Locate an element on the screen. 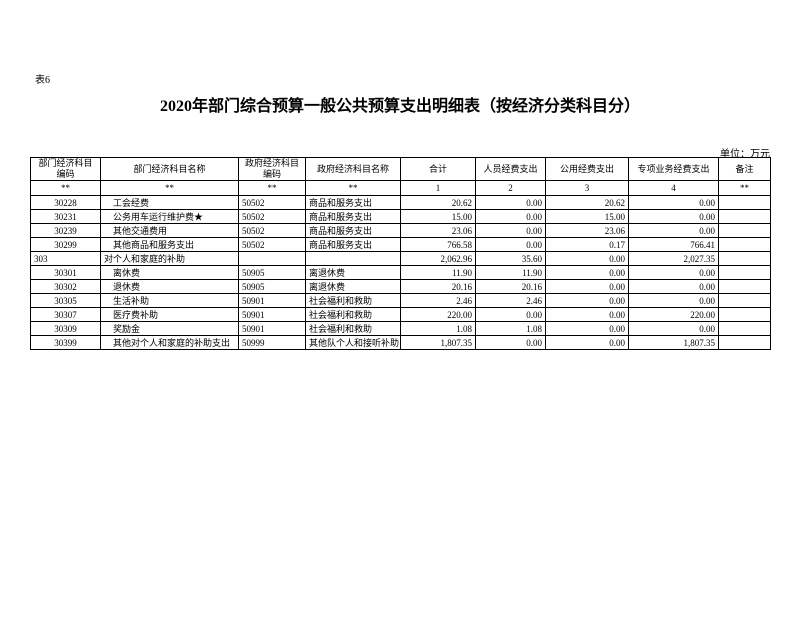 This screenshot has height=618, width=800. data-row: 30301 离休费 50905 离退休费 11.90 11.90 0.00 0.00 is located at coordinates (400, 272).